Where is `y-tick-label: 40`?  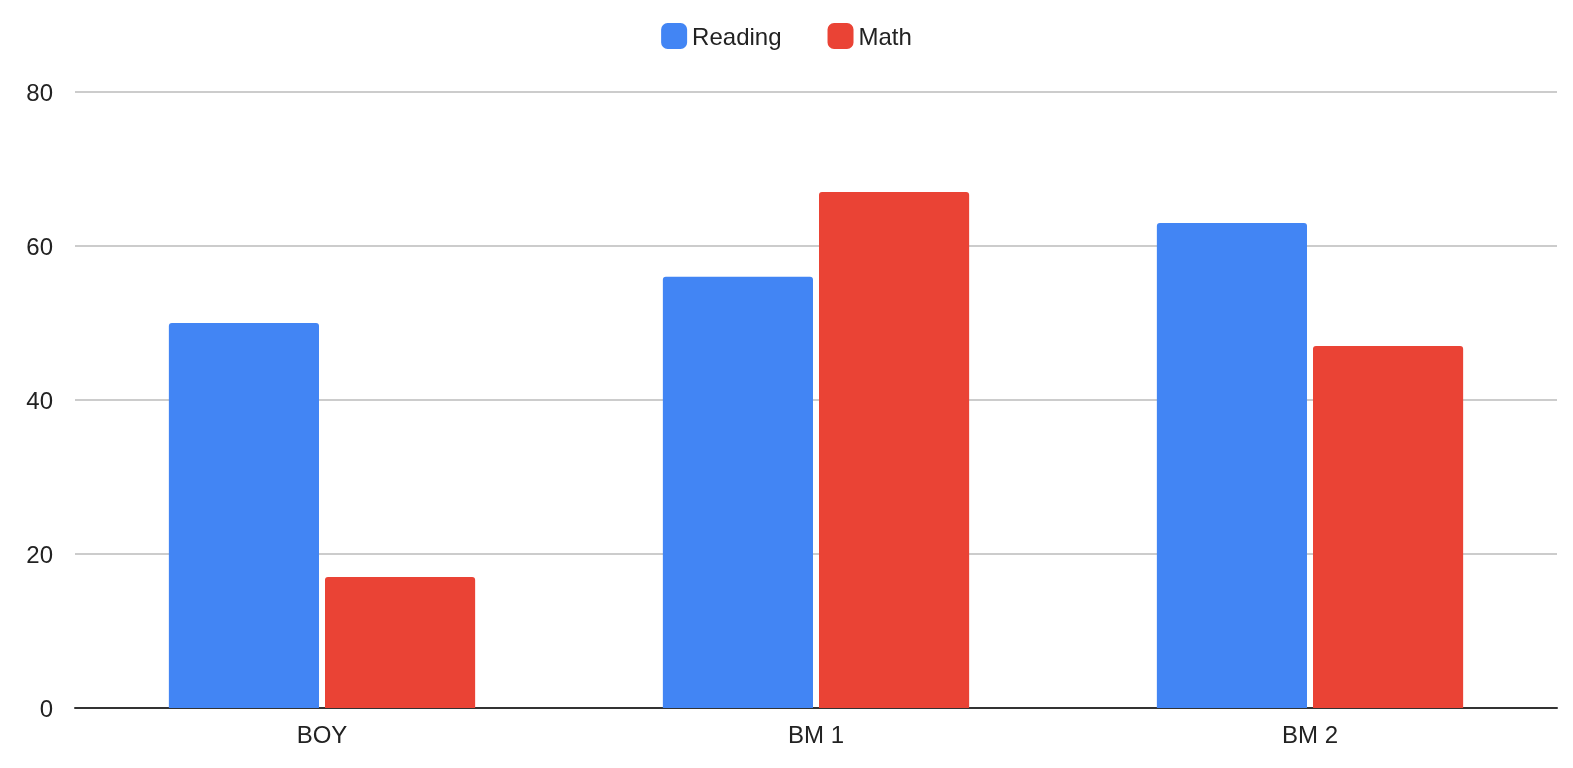 y-tick-label: 40 is located at coordinates (39, 400).